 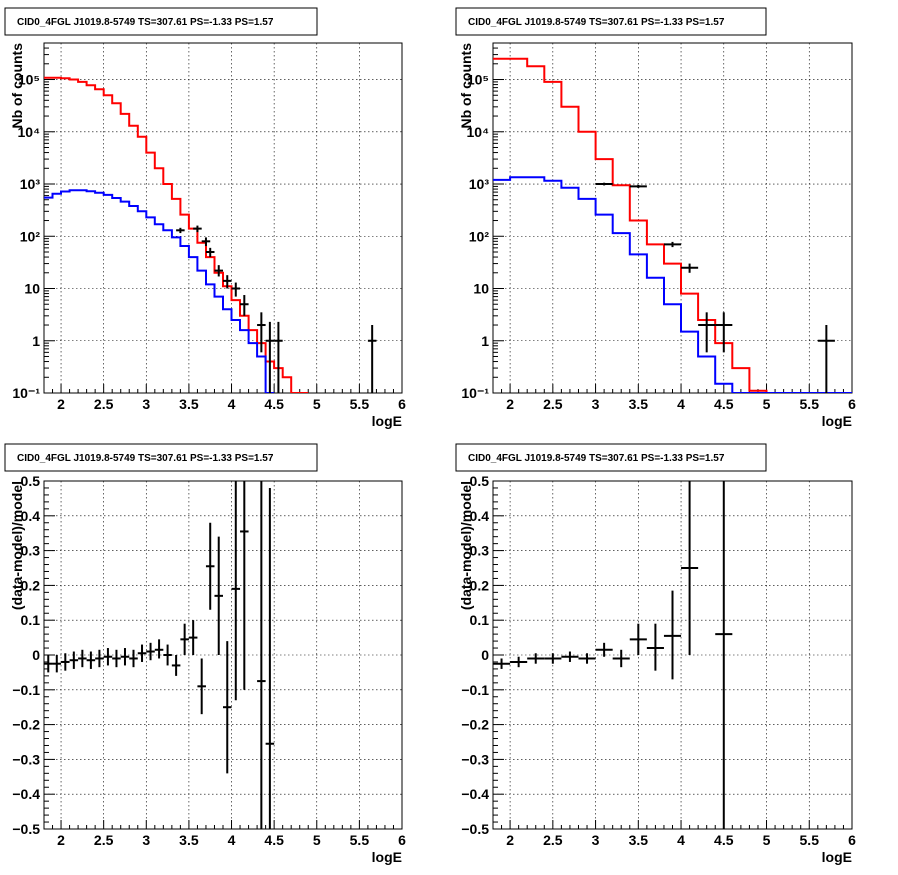 What do you see at coordinates (479, 184) in the screenshot?
I see `y-tick-label: 10³` at bounding box center [479, 184].